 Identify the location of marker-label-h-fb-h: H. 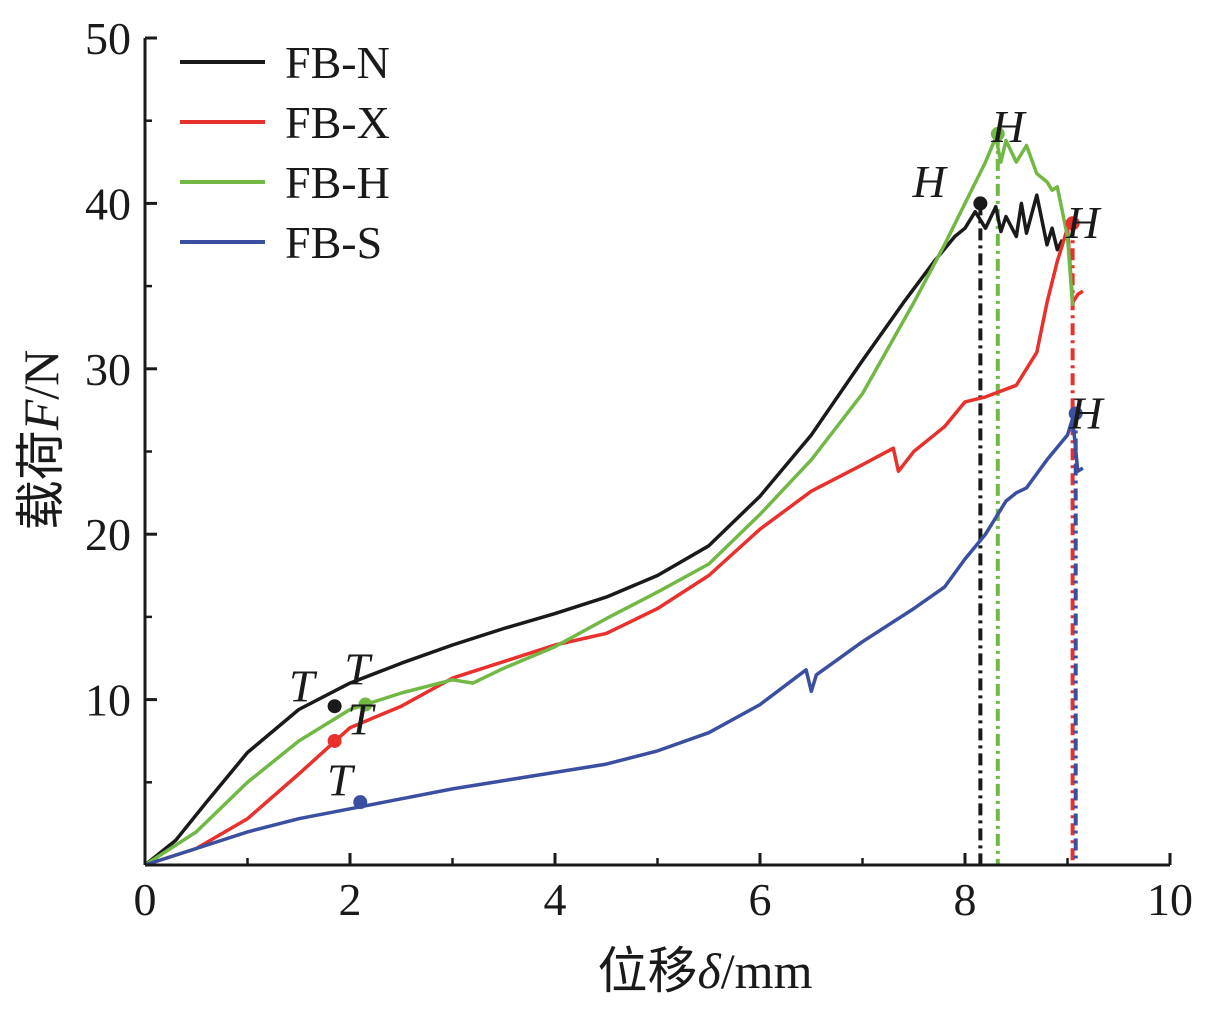
(1008, 126).